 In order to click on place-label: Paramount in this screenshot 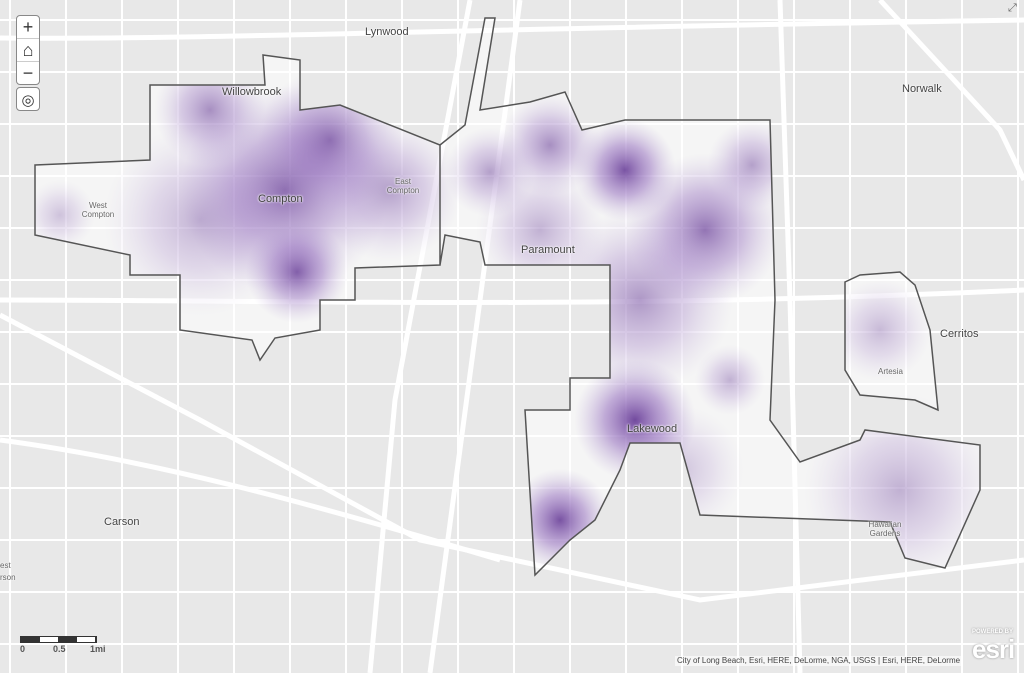, I will do `click(548, 250)`.